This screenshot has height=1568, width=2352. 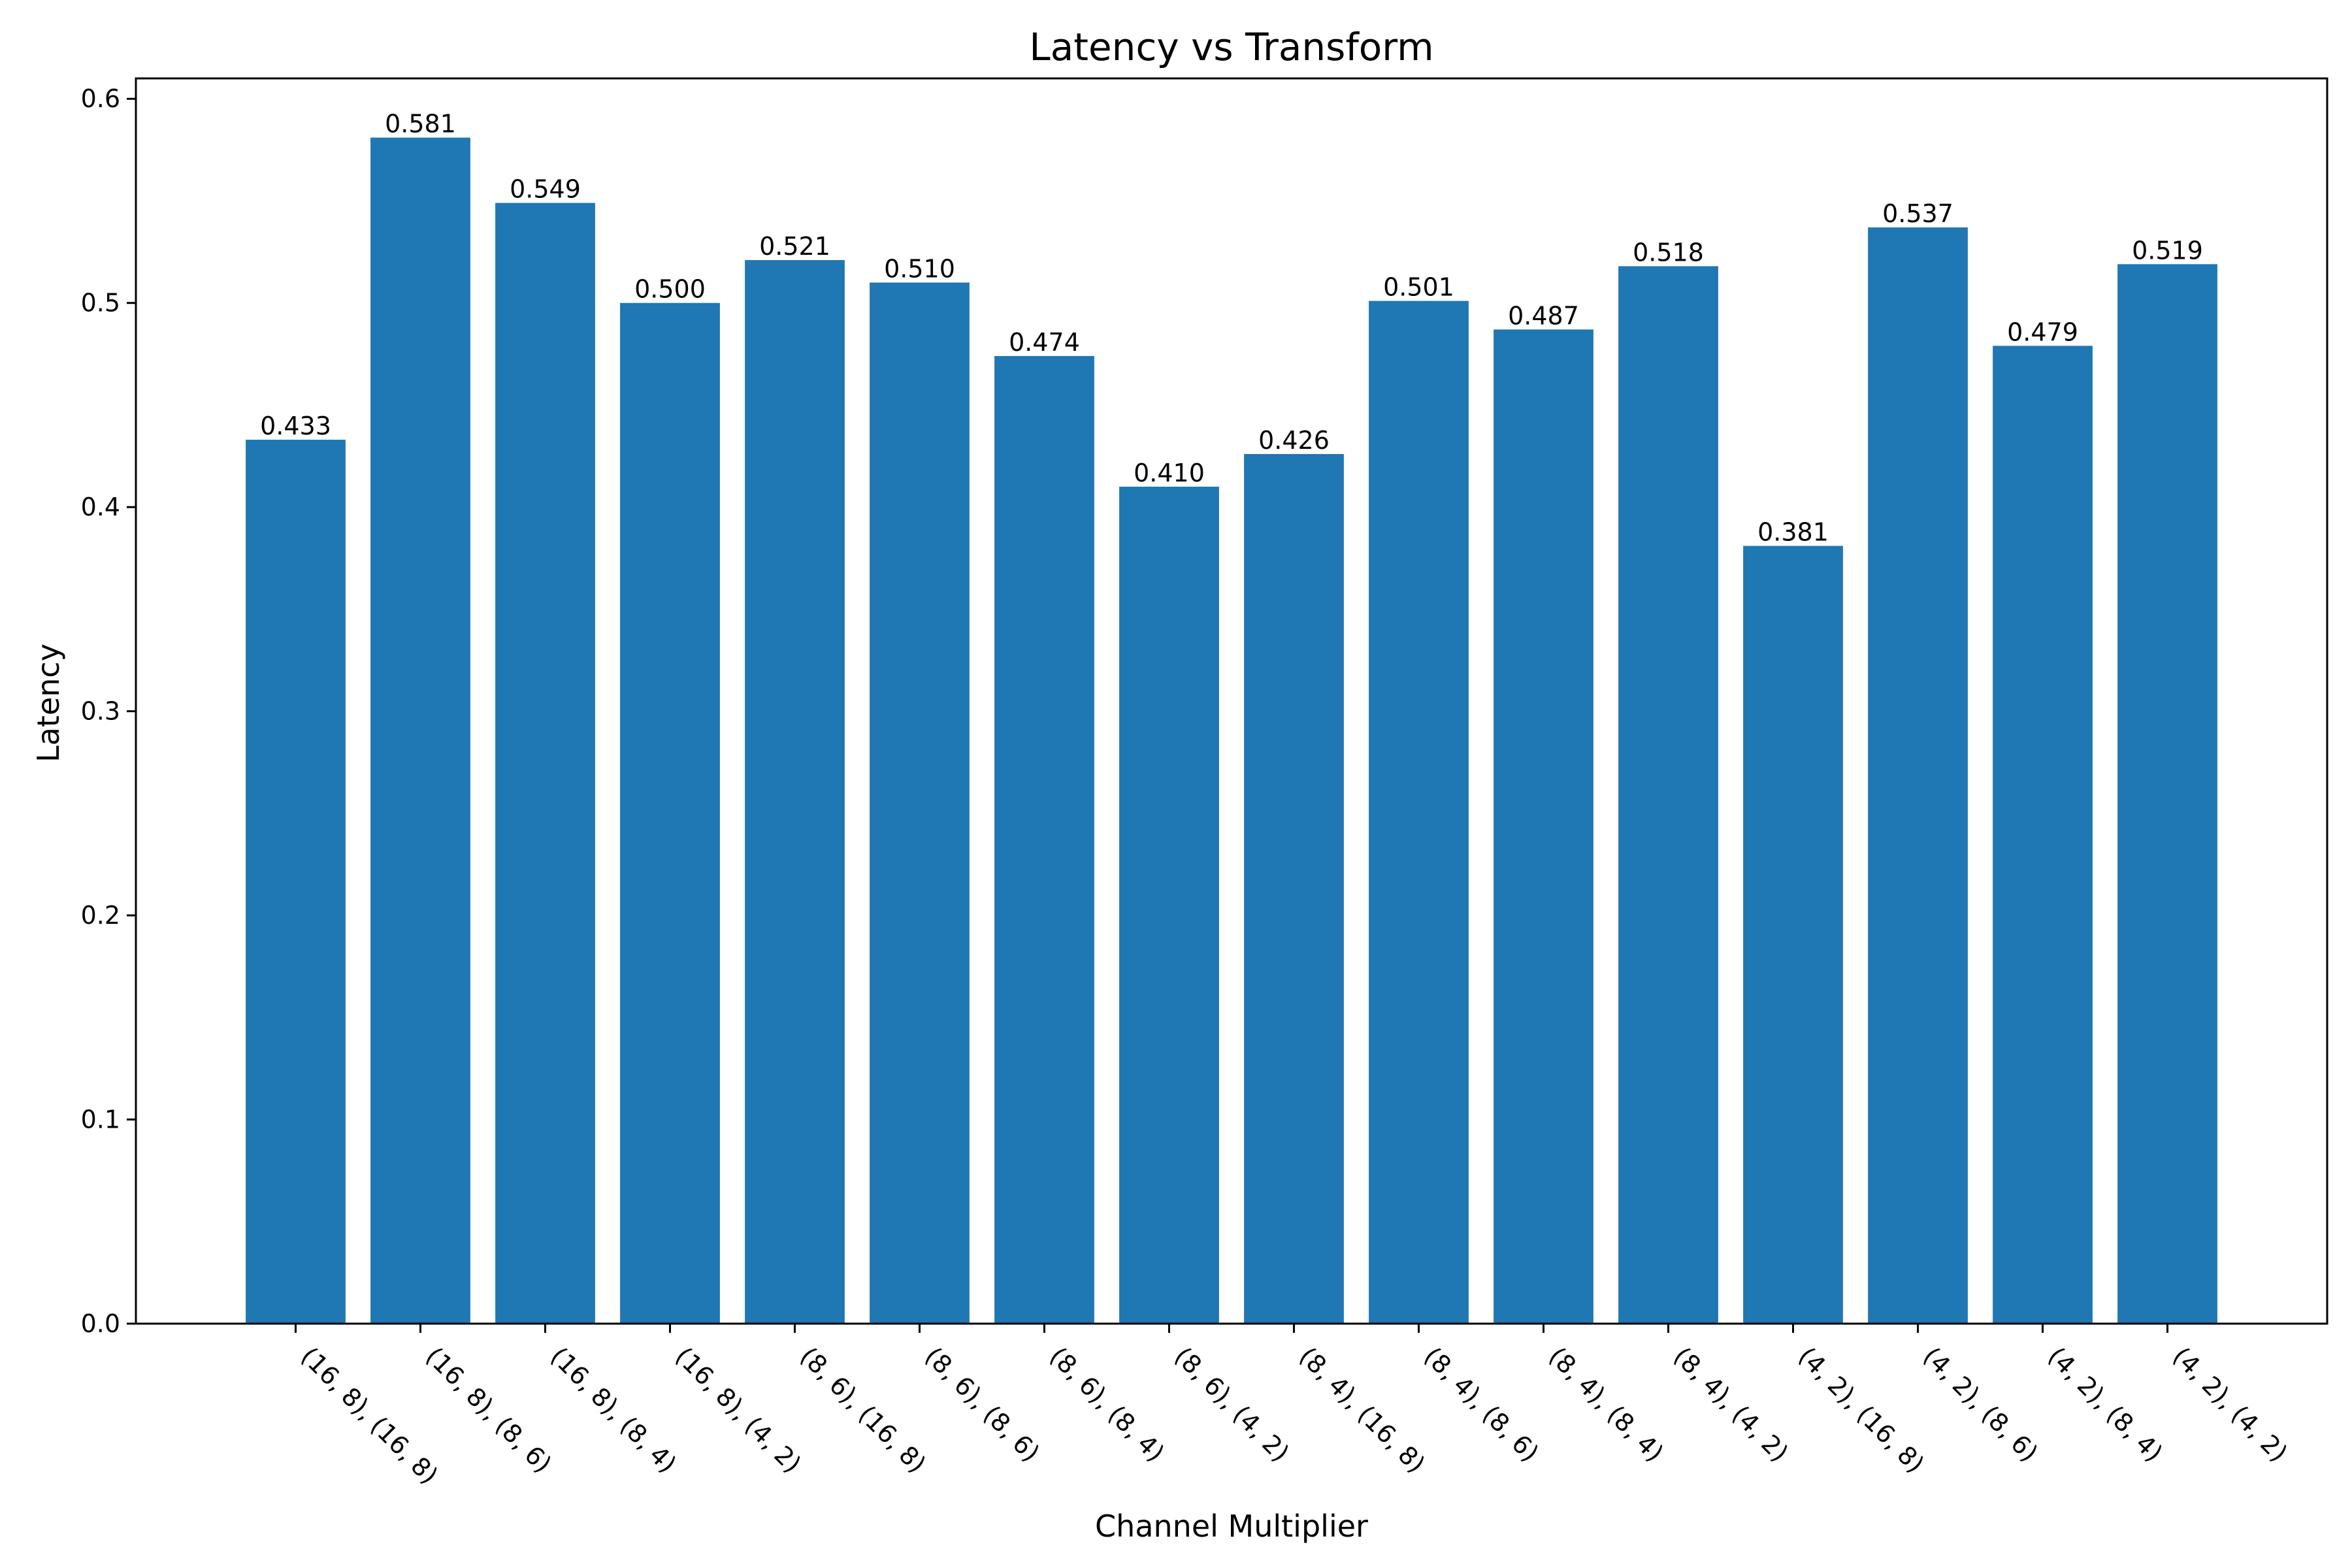 What do you see at coordinates (2167, 250) in the screenshot?
I see `bar-value-label: 0.519` at bounding box center [2167, 250].